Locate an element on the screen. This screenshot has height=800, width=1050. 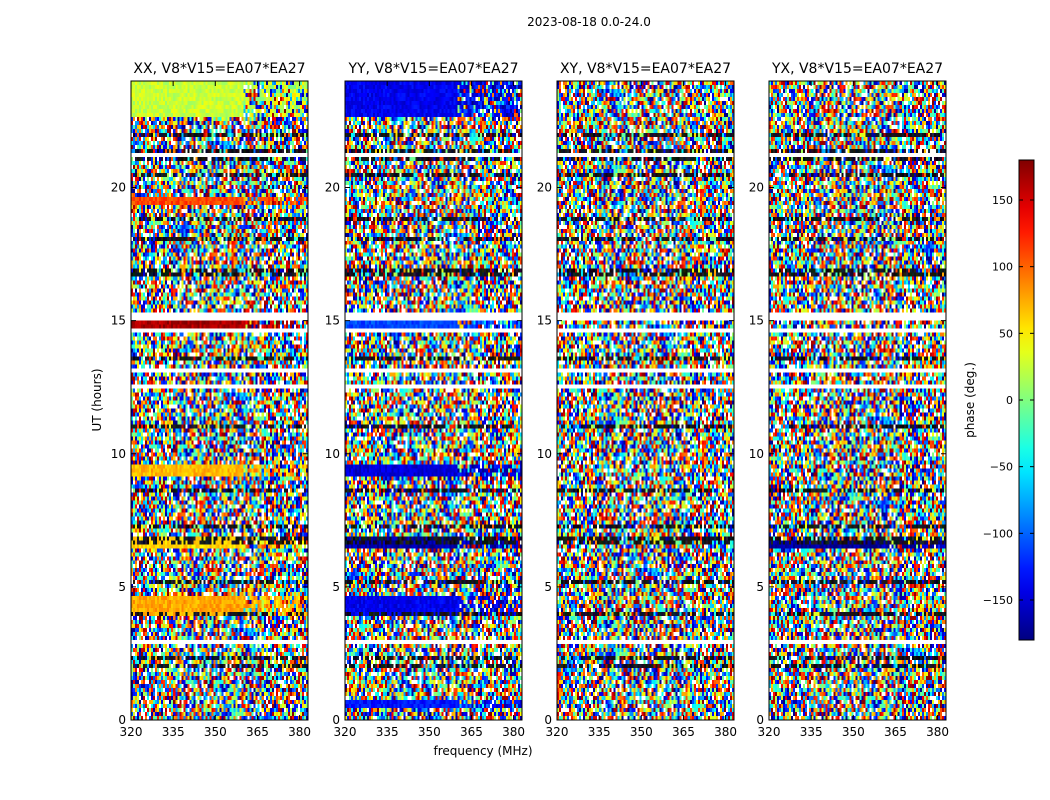
panel-title: XX, V8*V15=EA07*EA27 is located at coordinates (219, 69).